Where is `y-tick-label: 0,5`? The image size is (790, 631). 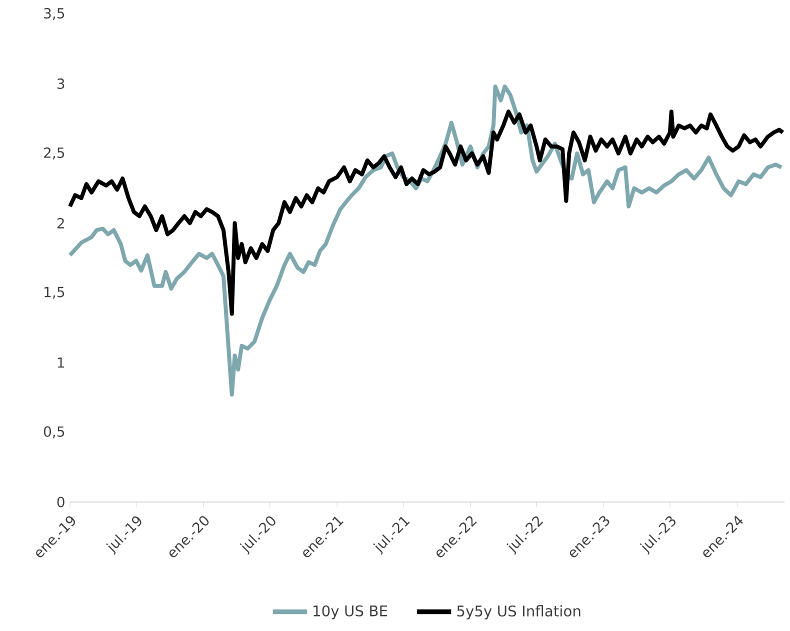 y-tick-label: 0,5 is located at coordinates (54, 432).